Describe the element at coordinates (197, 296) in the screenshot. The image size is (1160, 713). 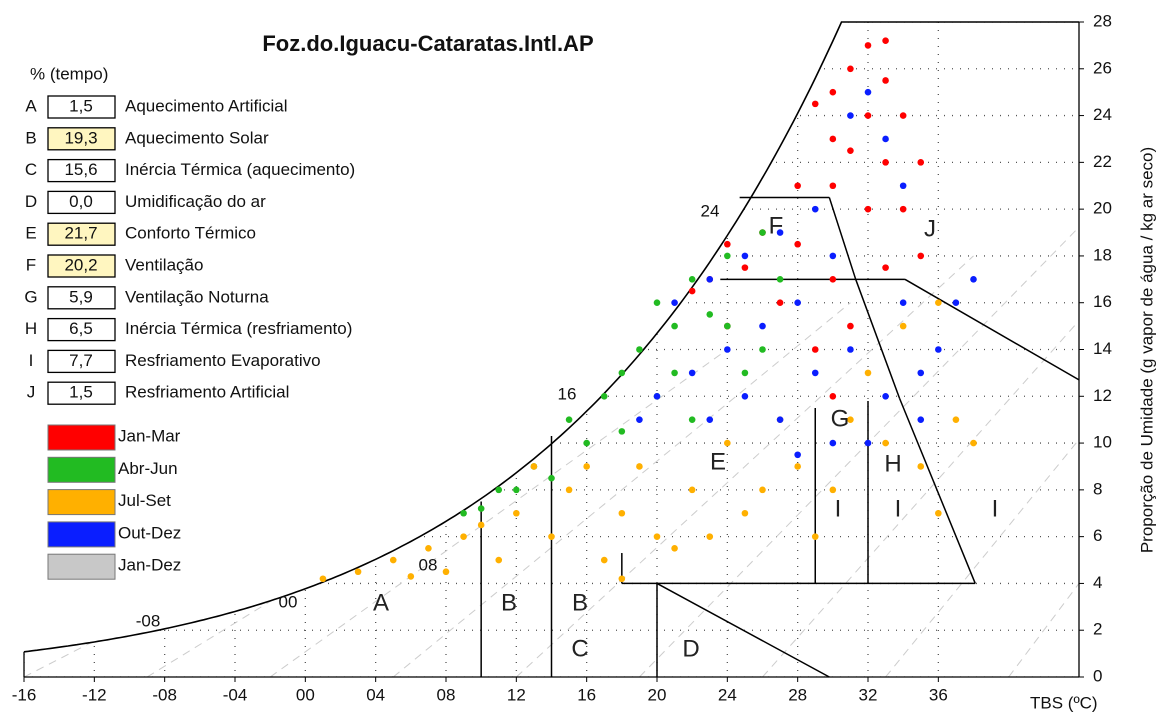
I see `strategy-name: Ventilação Noturna` at that location.